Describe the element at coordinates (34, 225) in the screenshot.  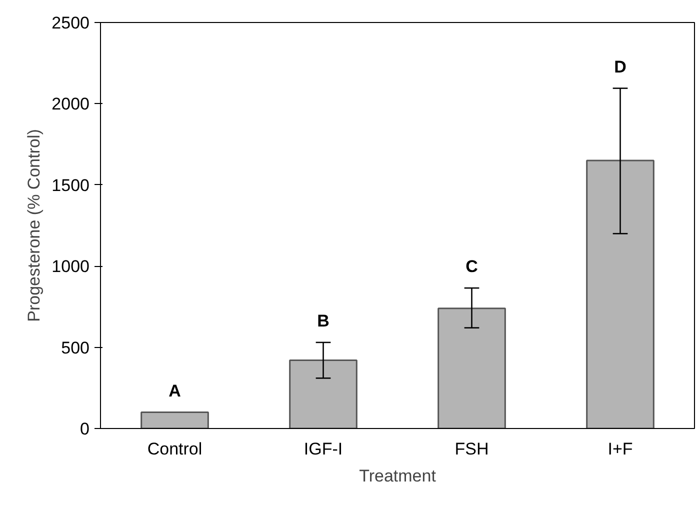
I see `y-axis-title: Progesterone (% Control)` at that location.